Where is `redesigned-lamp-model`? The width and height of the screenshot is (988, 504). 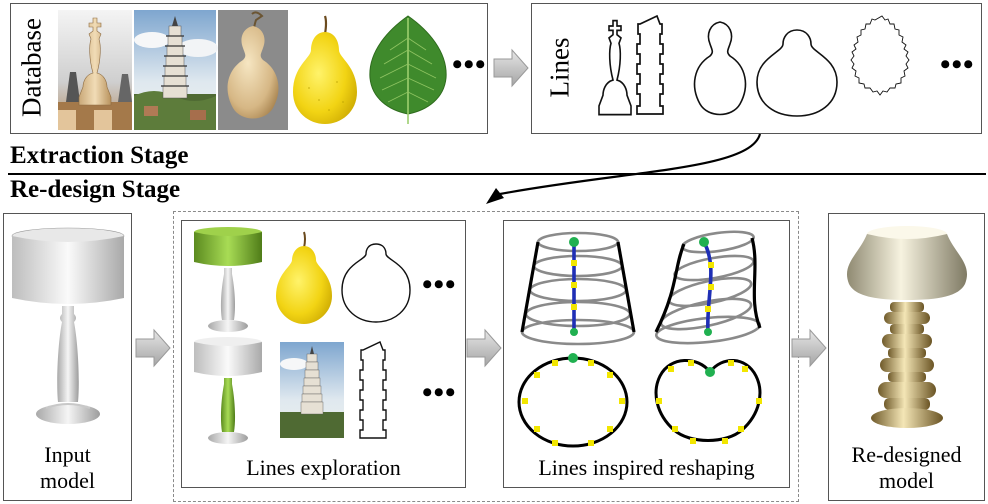 redesigned-lamp-model is located at coordinates (907, 327).